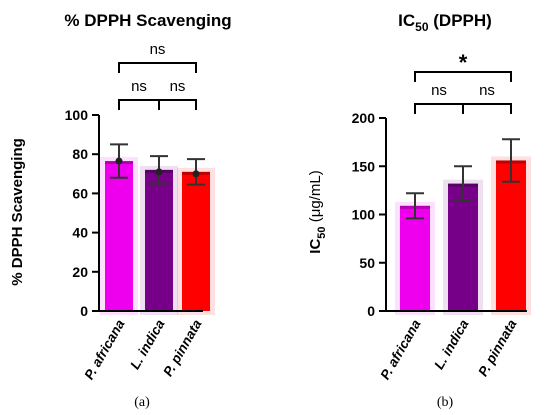 This screenshot has width=550, height=415. Describe the element at coordinates (142, 402) in the screenshot. I see `panel-a-label: (a)` at that location.